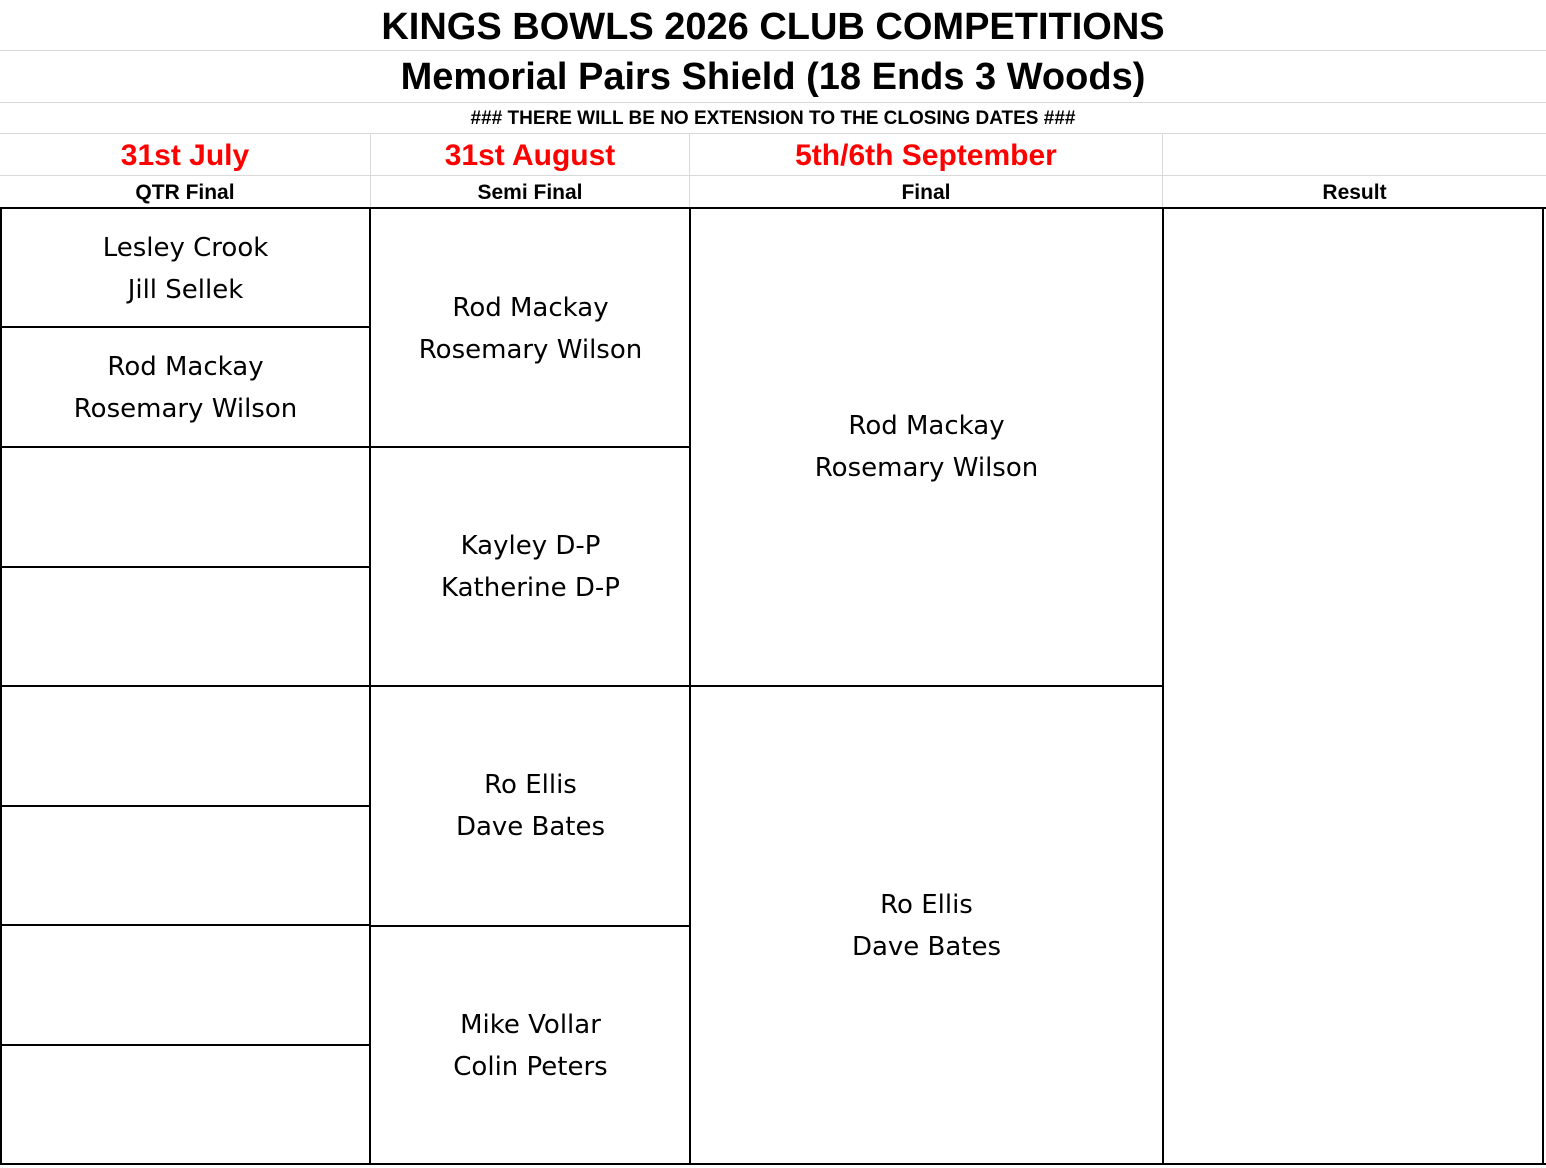  What do you see at coordinates (530, 546) in the screenshot?
I see `player-name: Kayley D-P` at bounding box center [530, 546].